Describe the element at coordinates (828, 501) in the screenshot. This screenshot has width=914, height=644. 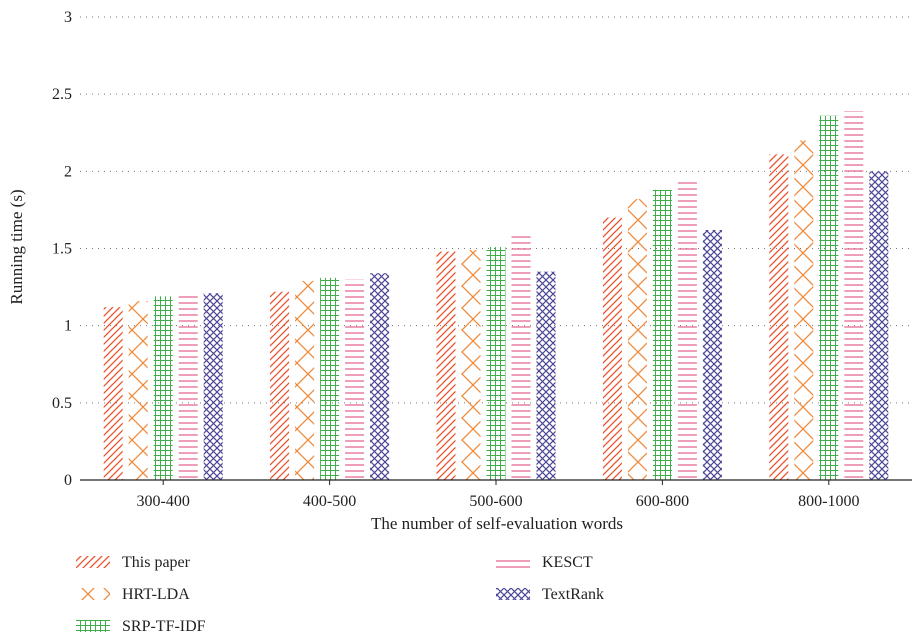
I see `x-tick-label: 800-1000` at that location.